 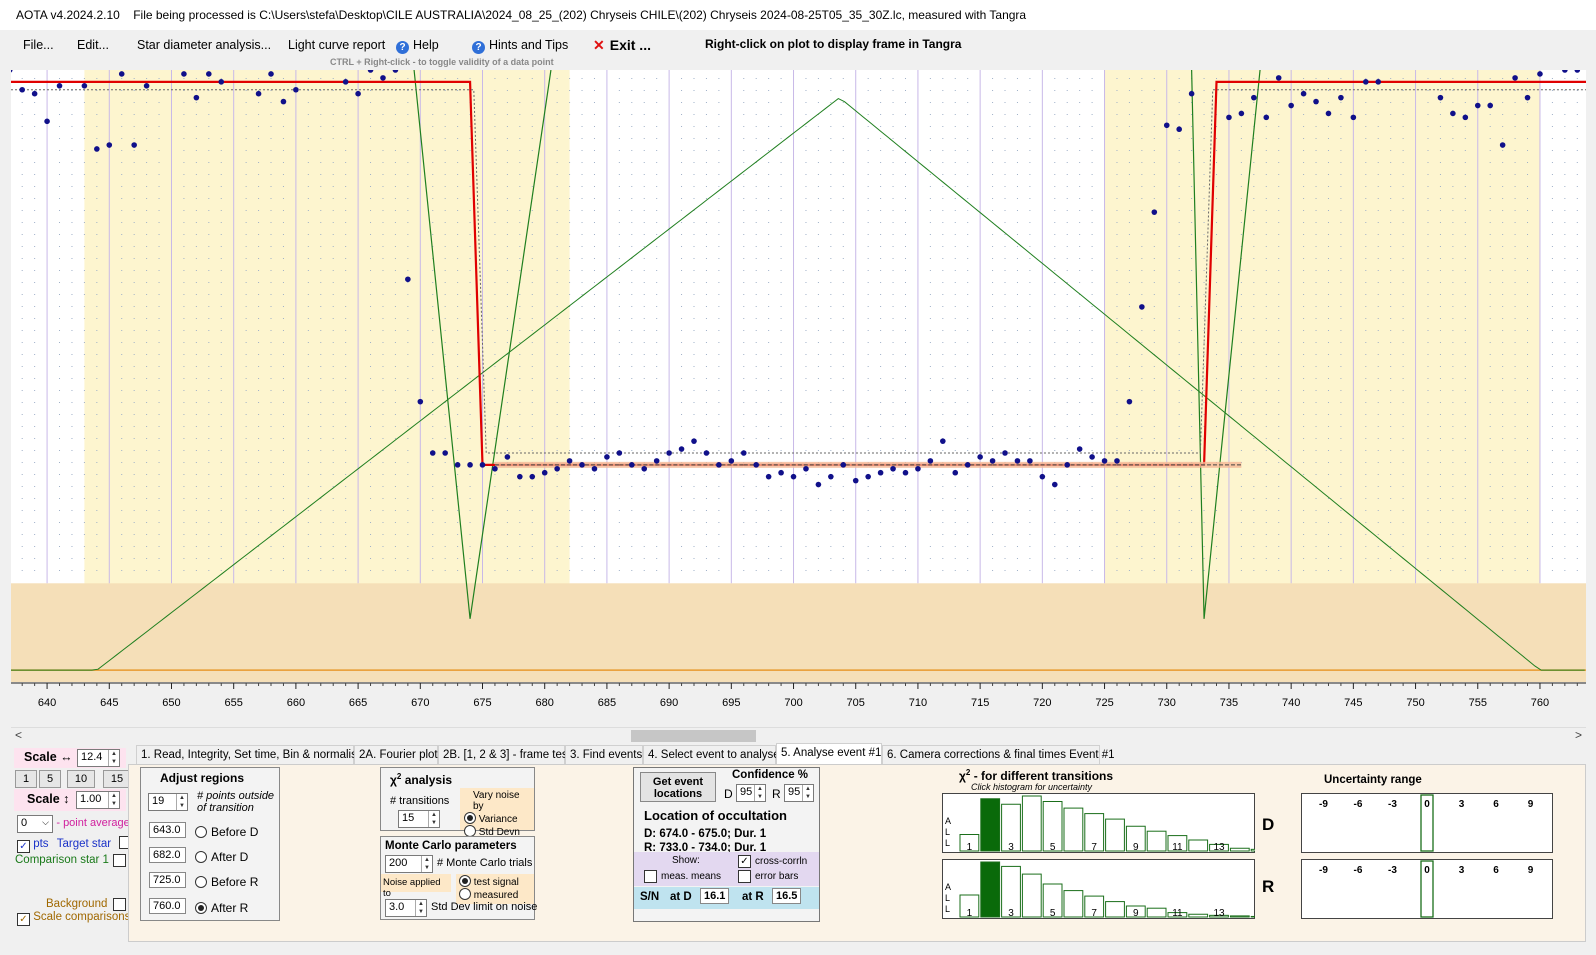 What do you see at coordinates (529, 45) in the screenshot?
I see `menu-hints-label: Hints and Tips` at bounding box center [529, 45].